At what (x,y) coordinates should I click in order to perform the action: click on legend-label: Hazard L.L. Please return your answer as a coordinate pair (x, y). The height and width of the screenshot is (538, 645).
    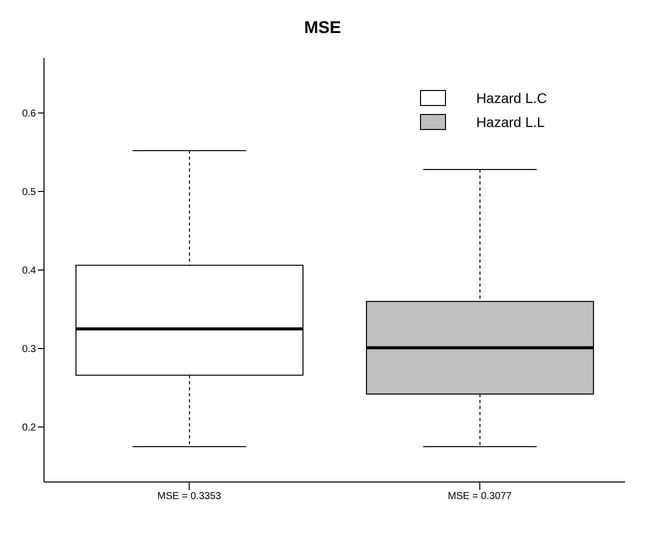
    Looking at the image, I should click on (510, 122).